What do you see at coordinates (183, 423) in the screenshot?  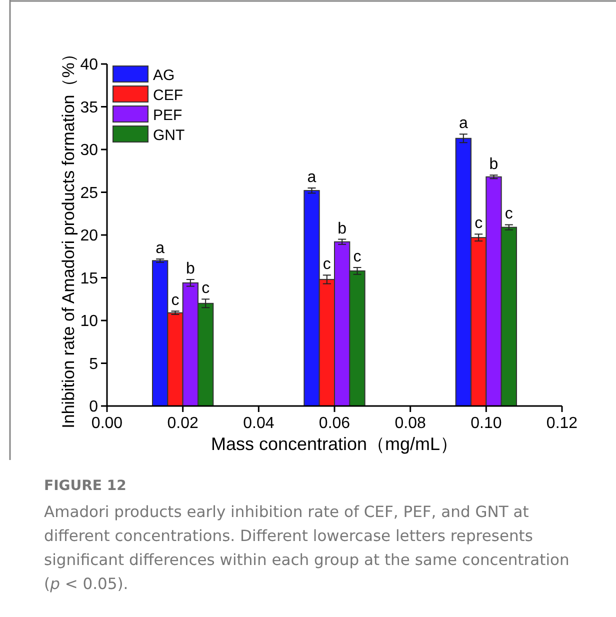 I see `x-tick-label: 0.02` at bounding box center [183, 423].